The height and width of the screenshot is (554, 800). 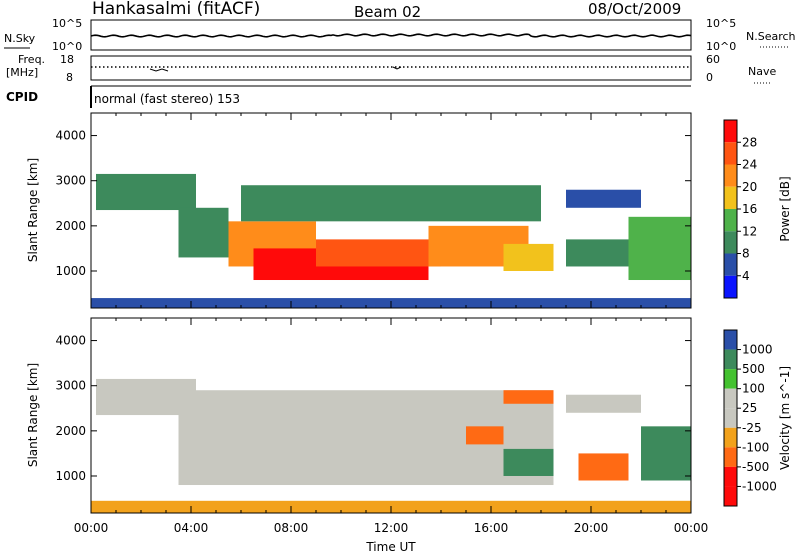 What do you see at coordinates (749, 165) in the screenshot?
I see `colorbar-tick-label: 24` at bounding box center [749, 165].